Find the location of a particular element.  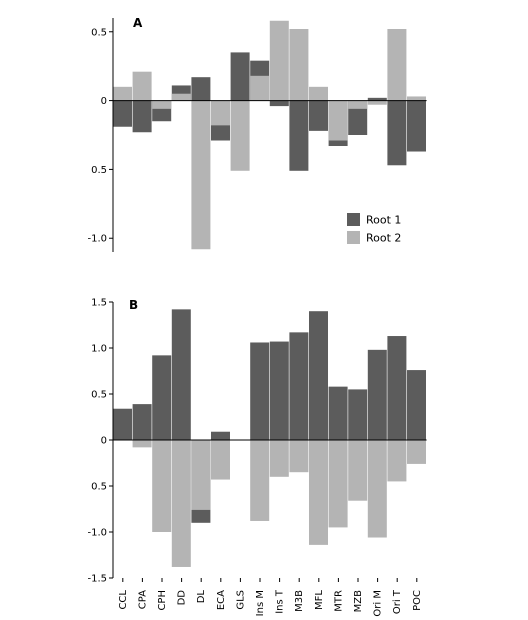

panel-a-ytick-label-1: 0 is located at coordinates (104, 101).